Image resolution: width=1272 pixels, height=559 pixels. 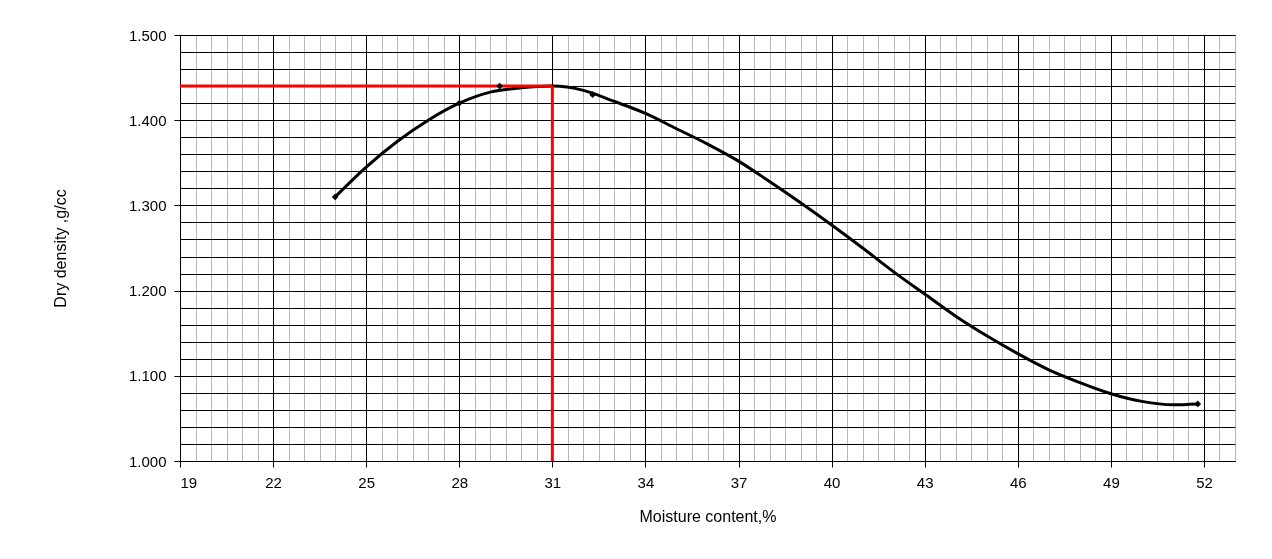 I want to click on y-axis-title: Dry density ,g/cc, so click(x=60, y=248).